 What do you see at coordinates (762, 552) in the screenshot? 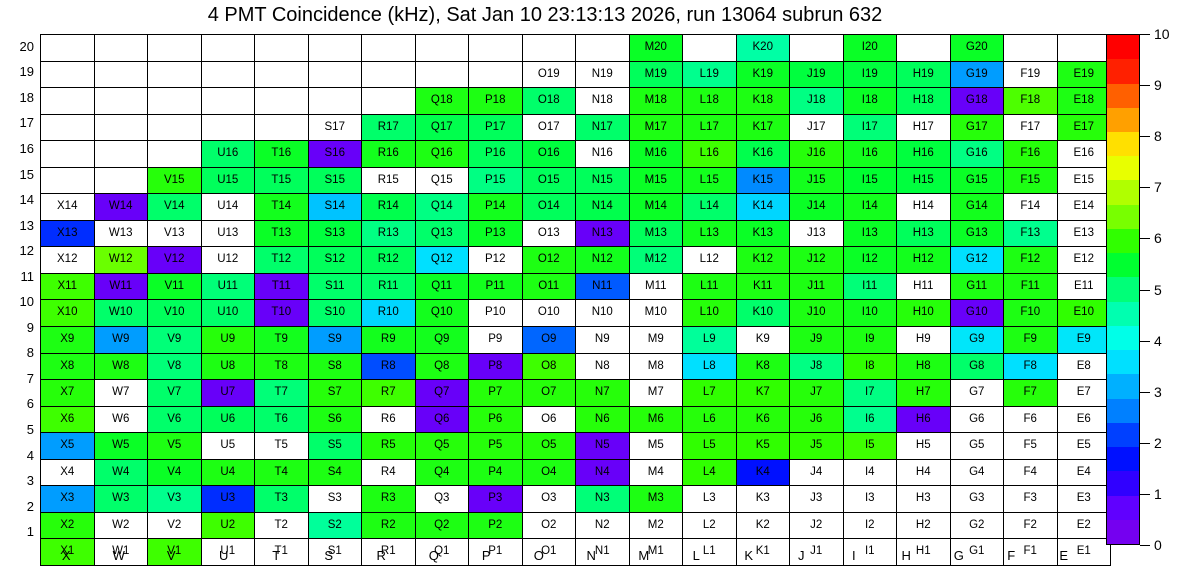
I see `heatmap-cell: K1` at bounding box center [762, 552].